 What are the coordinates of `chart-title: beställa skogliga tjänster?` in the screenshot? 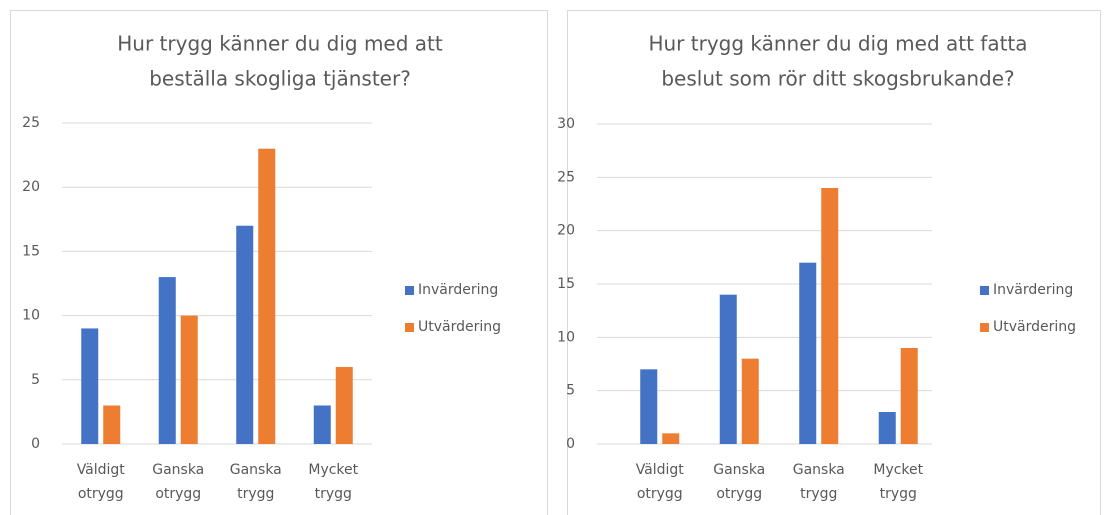 It's located at (280, 79).